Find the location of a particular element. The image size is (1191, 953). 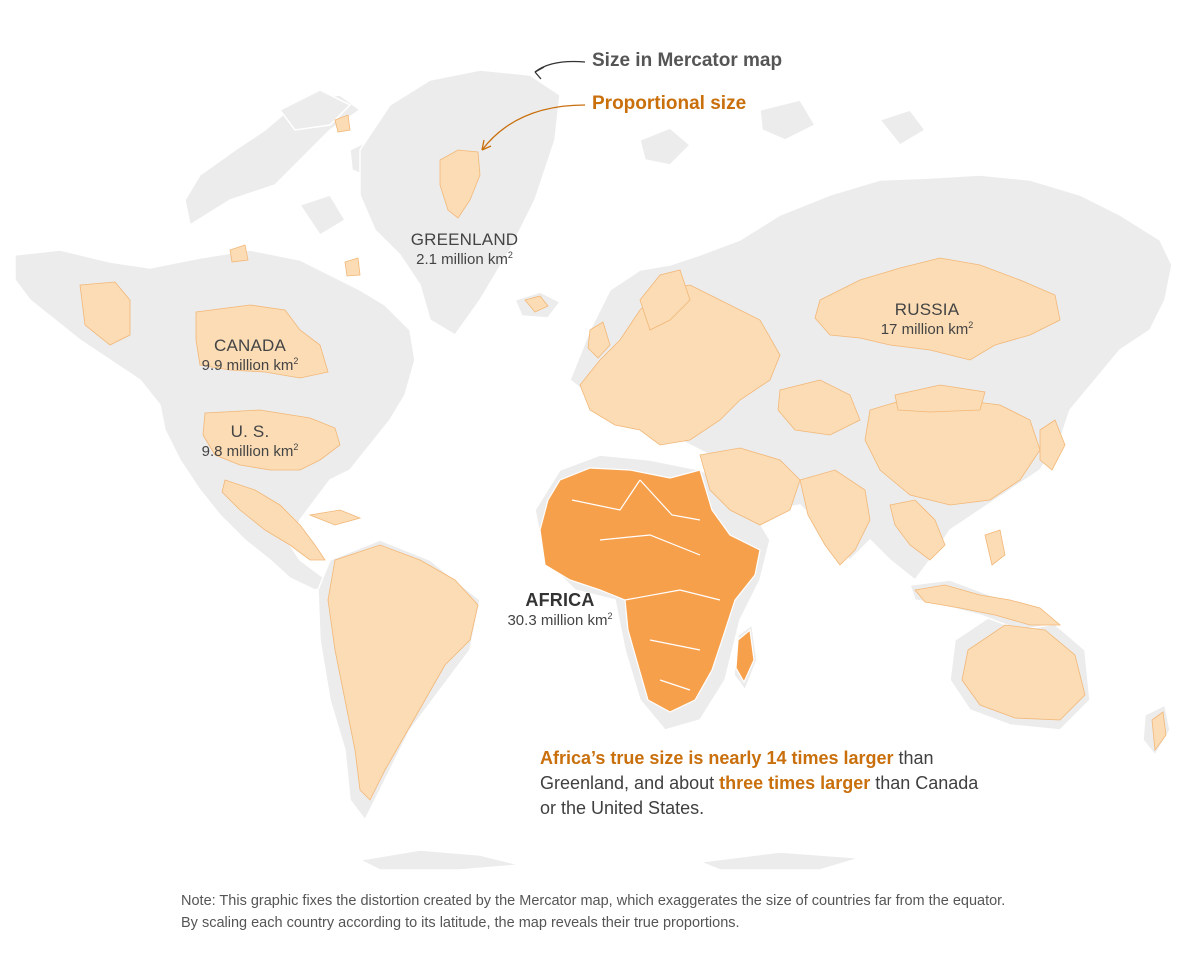

country-name: CANADA is located at coordinates (250, 345).